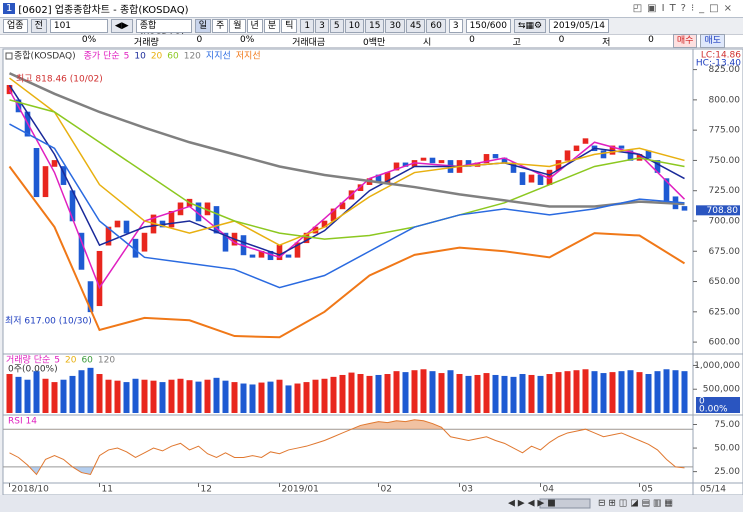  I want to click on x-tick-label: 02, so click(386, 490).